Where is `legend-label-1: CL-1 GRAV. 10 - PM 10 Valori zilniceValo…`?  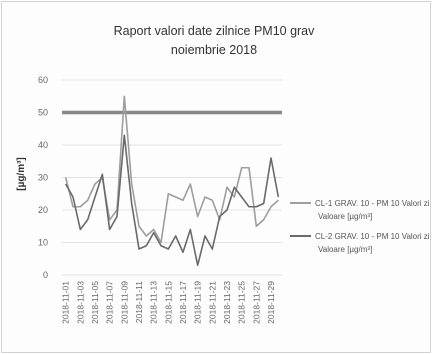 legend-label-1: CL-1 GRAV. 10 - PM 10 Valori zilniceValo… is located at coordinates (372, 210).